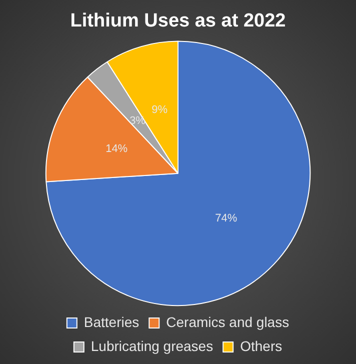  What do you see at coordinates (117, 149) in the screenshot?
I see `data-label: 14%` at bounding box center [117, 149].